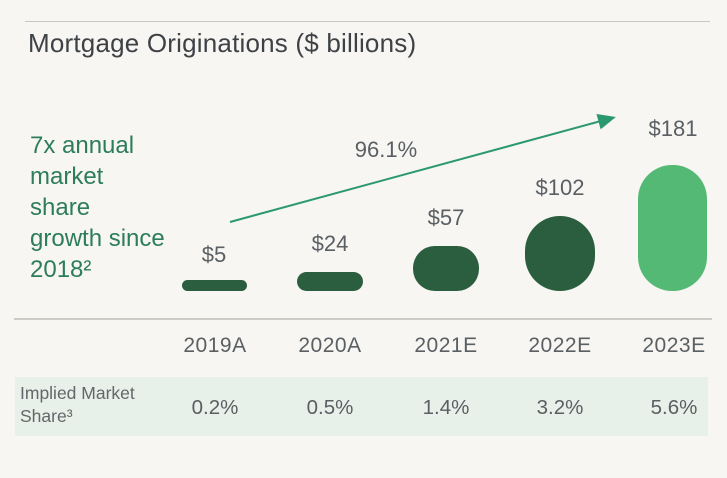 The height and width of the screenshot is (478, 727). Describe the element at coordinates (215, 345) in the screenshot. I see `x-tick-2019: 2019A` at that location.